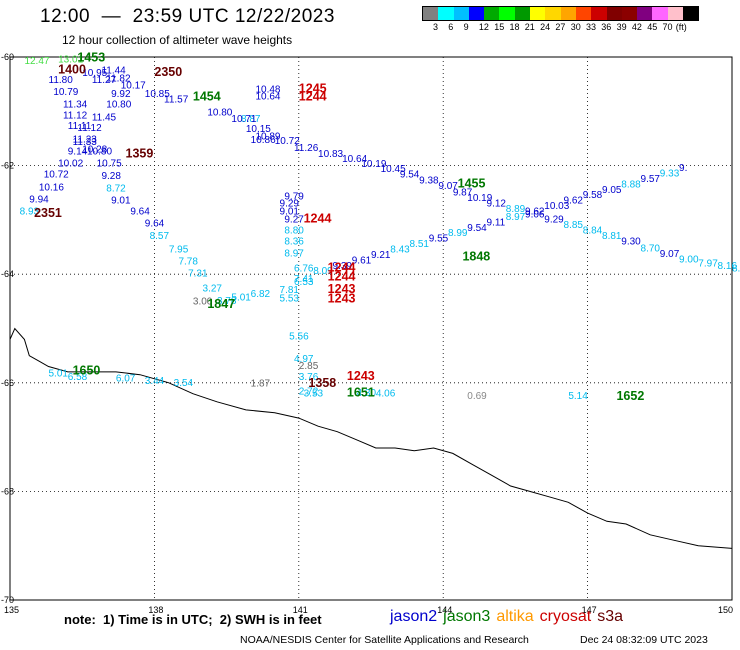 The image size is (740, 650). I want to click on wave-height-value: 4.06, so click(386, 393).